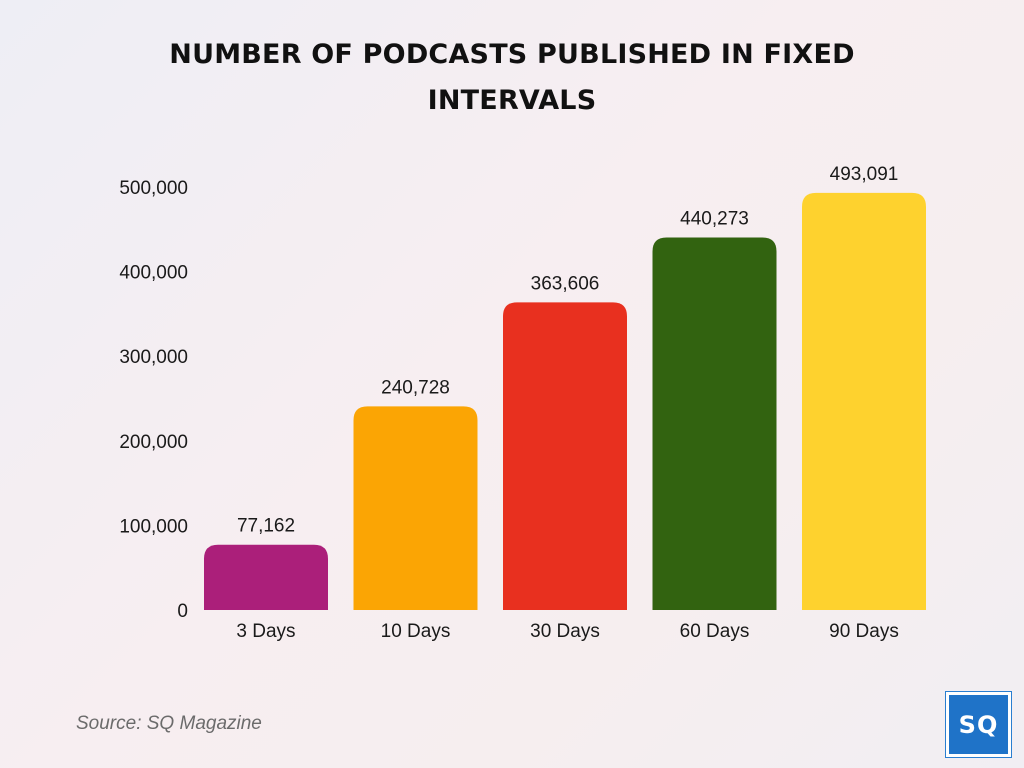 Image resolution: width=1024 pixels, height=768 pixels. I want to click on y-tick-label: 200,000, so click(153, 442).